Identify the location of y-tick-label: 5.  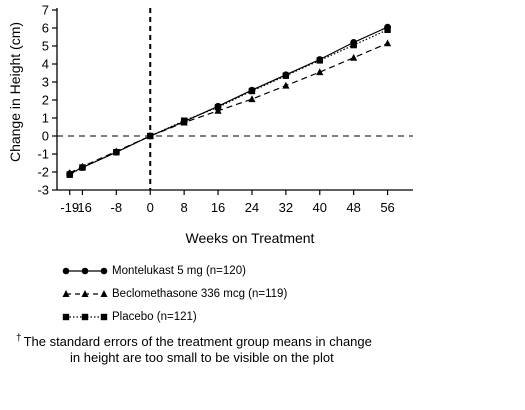
(45, 46).